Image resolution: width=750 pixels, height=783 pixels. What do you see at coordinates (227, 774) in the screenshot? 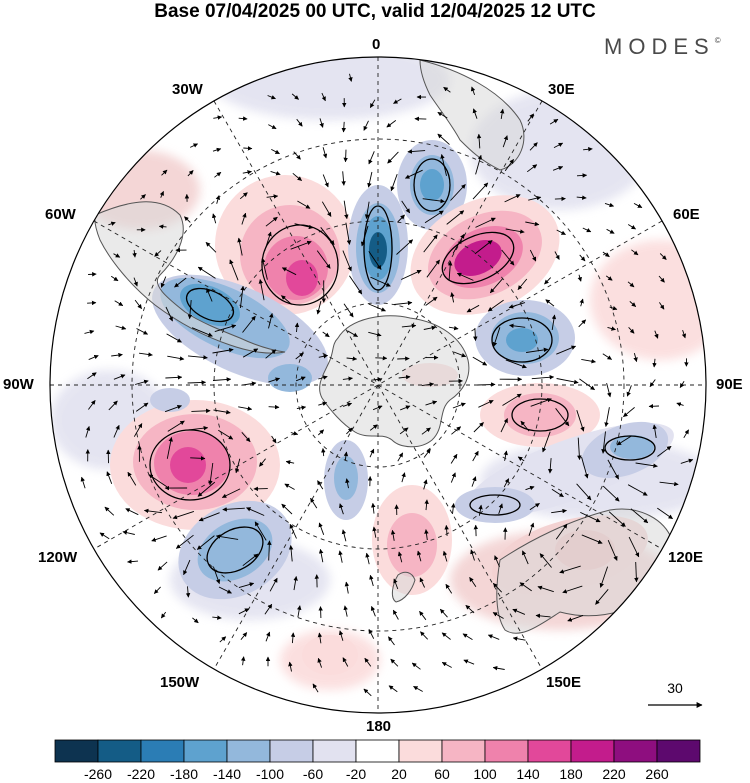
I see `colorbar-tick-label: -140` at bounding box center [227, 774].